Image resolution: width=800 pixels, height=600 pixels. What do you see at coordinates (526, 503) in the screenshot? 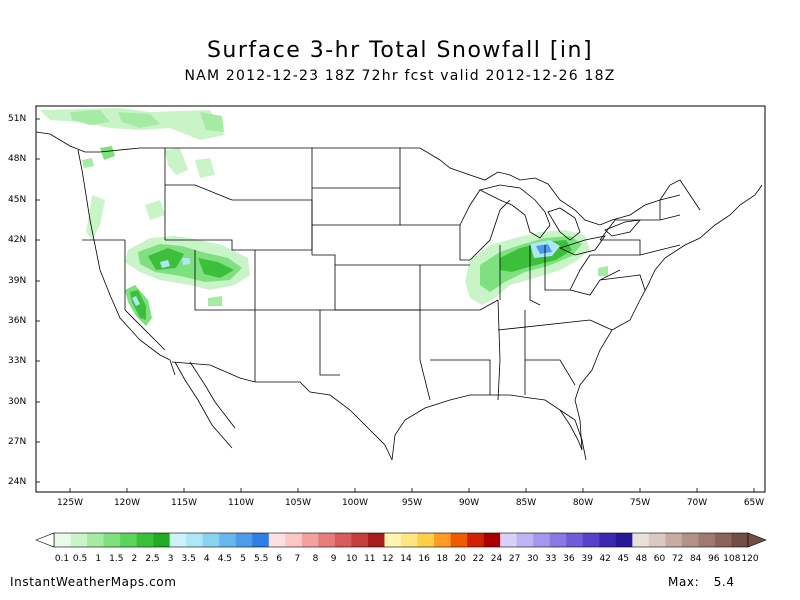
I see `lon-label: 85W` at bounding box center [526, 503].